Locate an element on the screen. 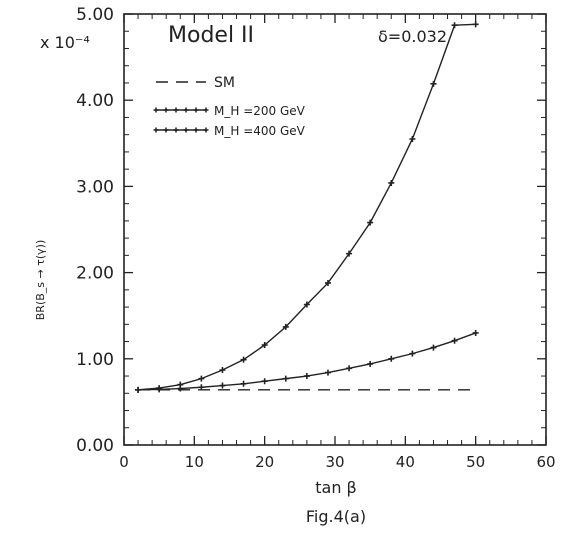 This screenshot has height=550, width=581. legend-label-1: SM is located at coordinates (224, 83).